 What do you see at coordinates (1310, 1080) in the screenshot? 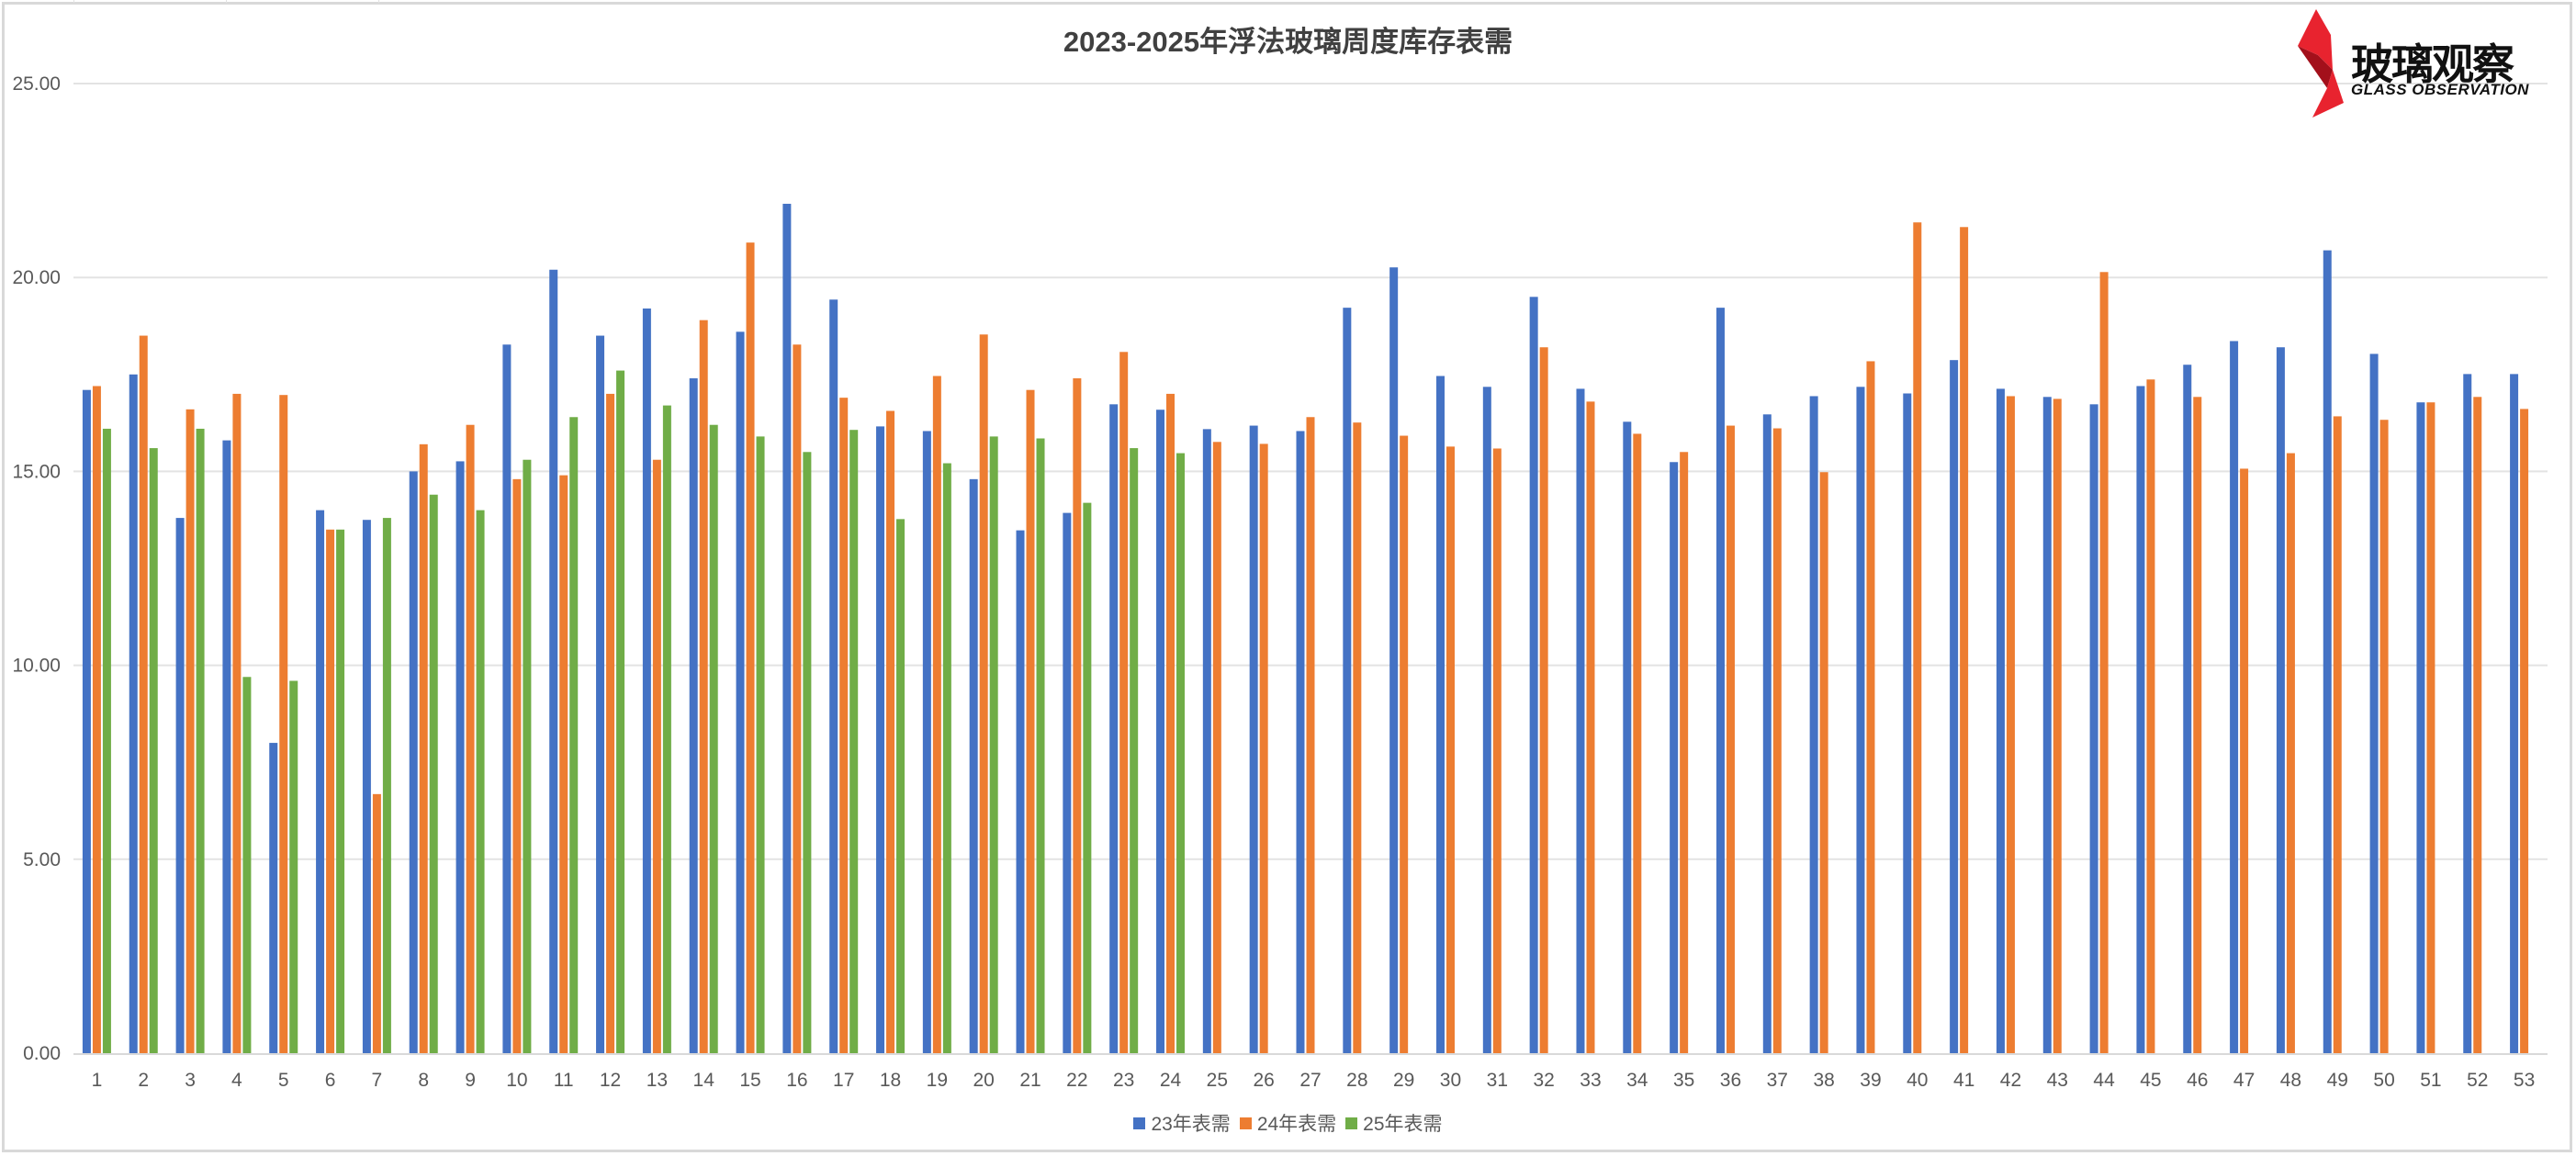
I see `x-tick-label: 27` at bounding box center [1310, 1080].